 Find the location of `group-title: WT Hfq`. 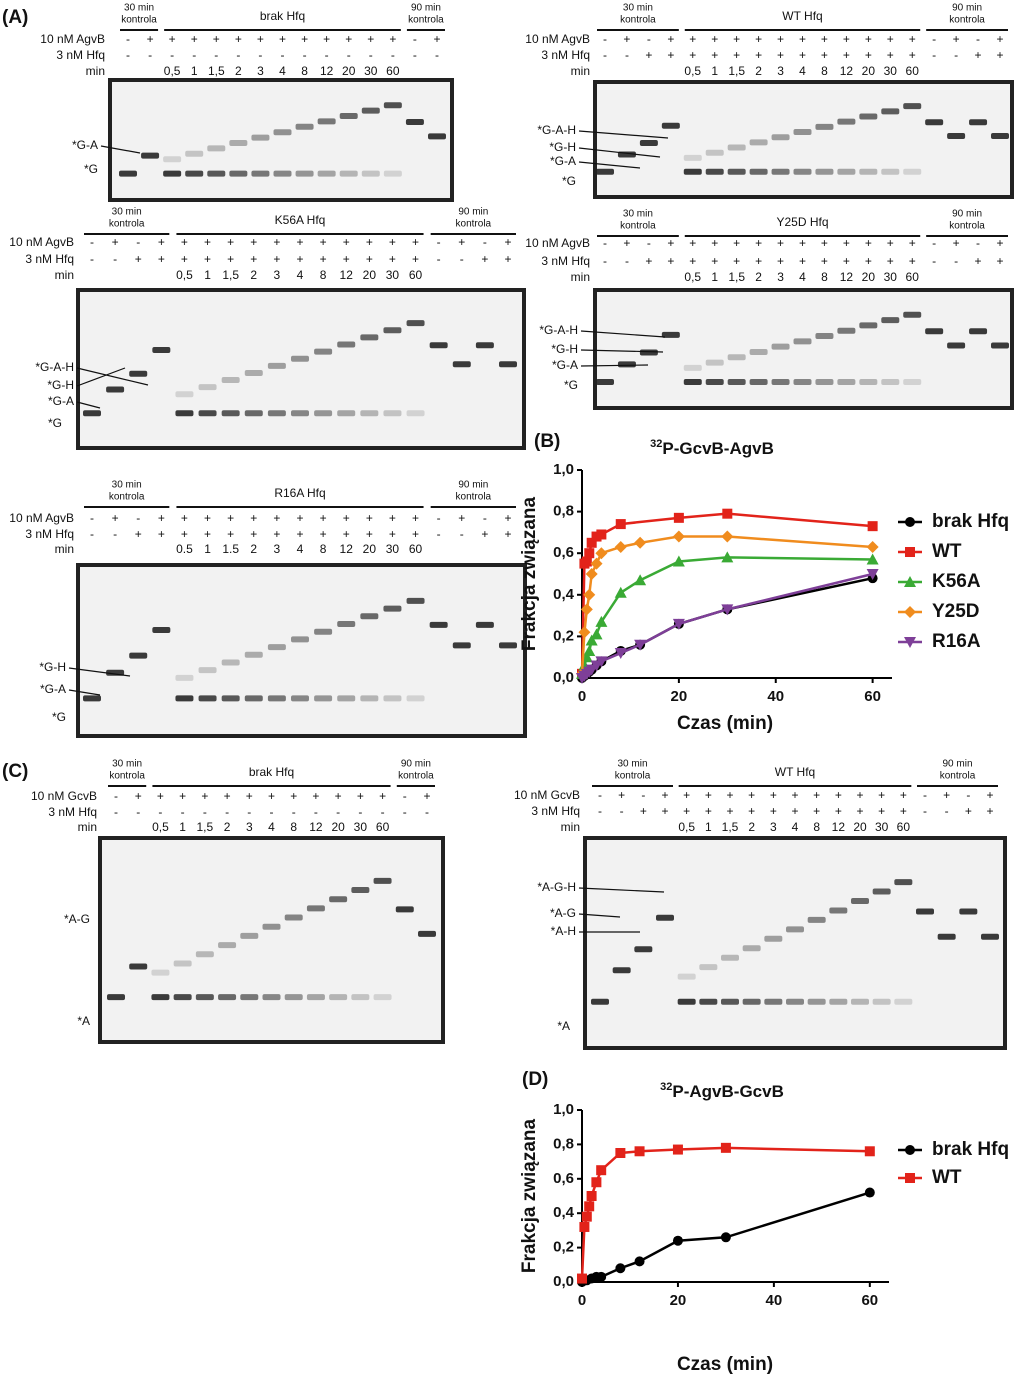

group-title: WT Hfq is located at coordinates (802, 16).